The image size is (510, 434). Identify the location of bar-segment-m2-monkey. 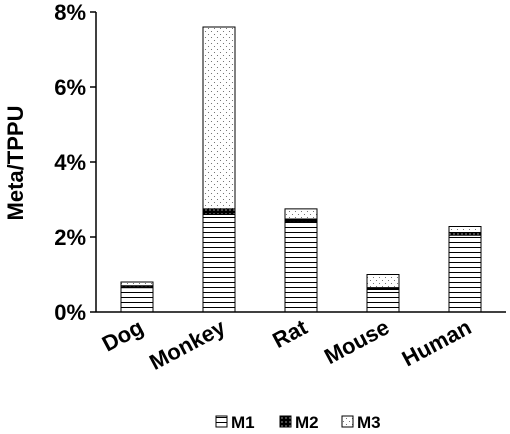
(219, 211).